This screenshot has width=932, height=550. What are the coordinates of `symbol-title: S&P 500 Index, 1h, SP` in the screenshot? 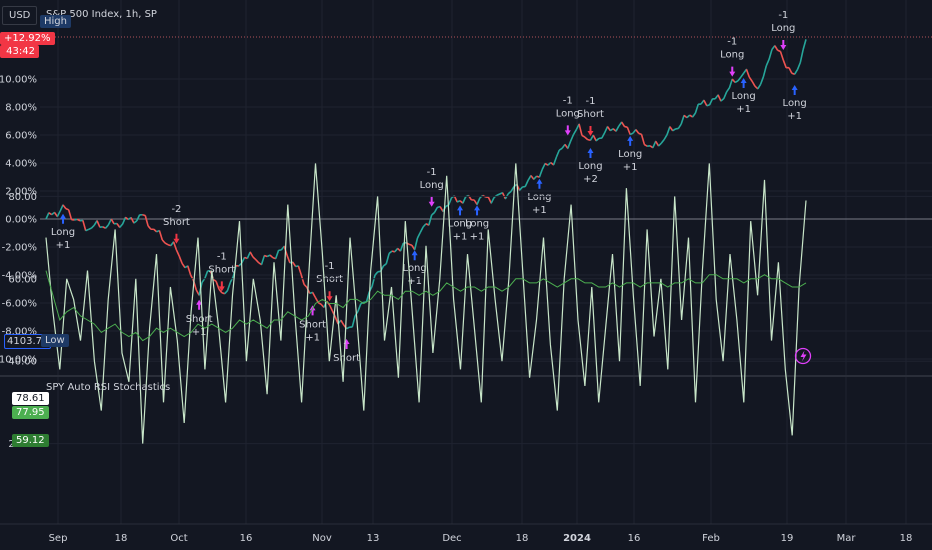 It's located at (101, 14).